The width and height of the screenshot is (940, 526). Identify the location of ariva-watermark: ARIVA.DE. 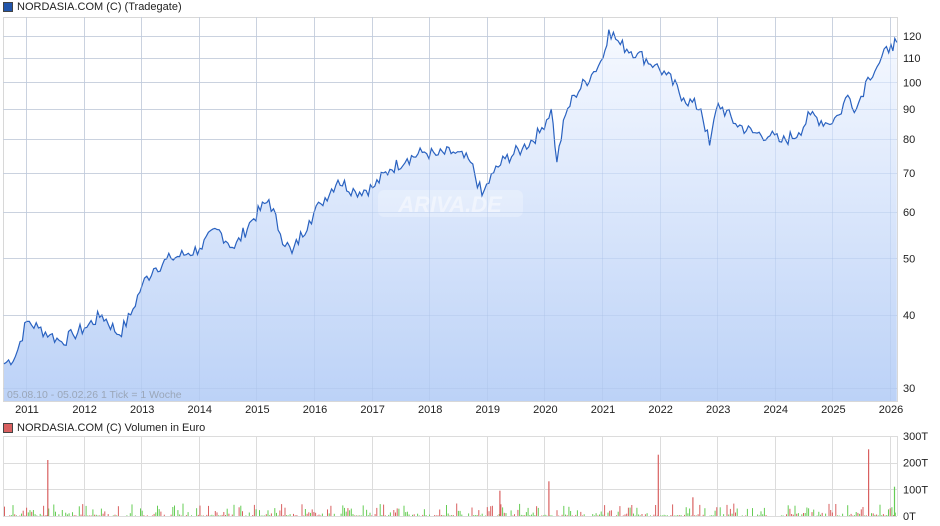
(450, 203).